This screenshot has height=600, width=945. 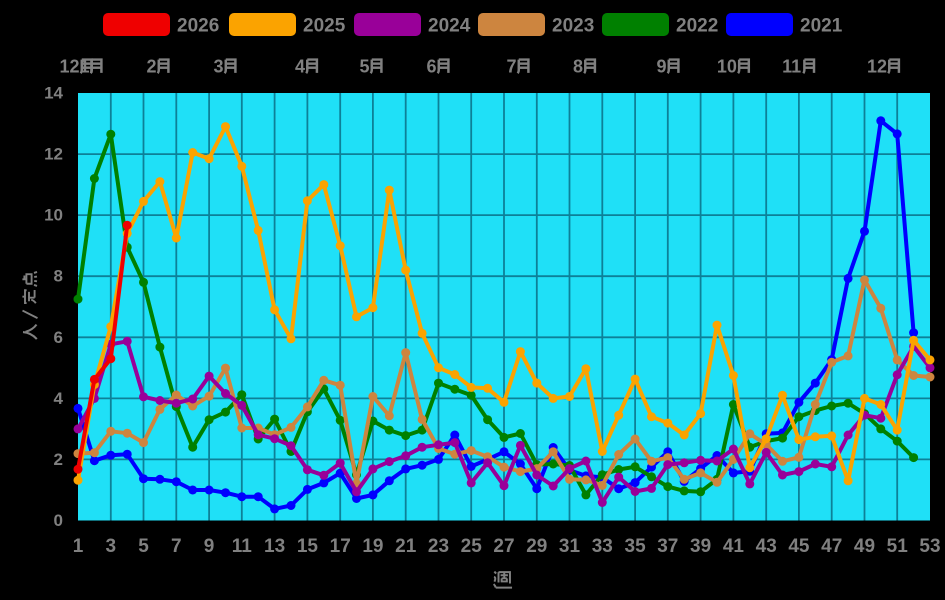 What do you see at coordinates (372, 546) in the screenshot?
I see `svg-text: 19` at bounding box center [372, 546].